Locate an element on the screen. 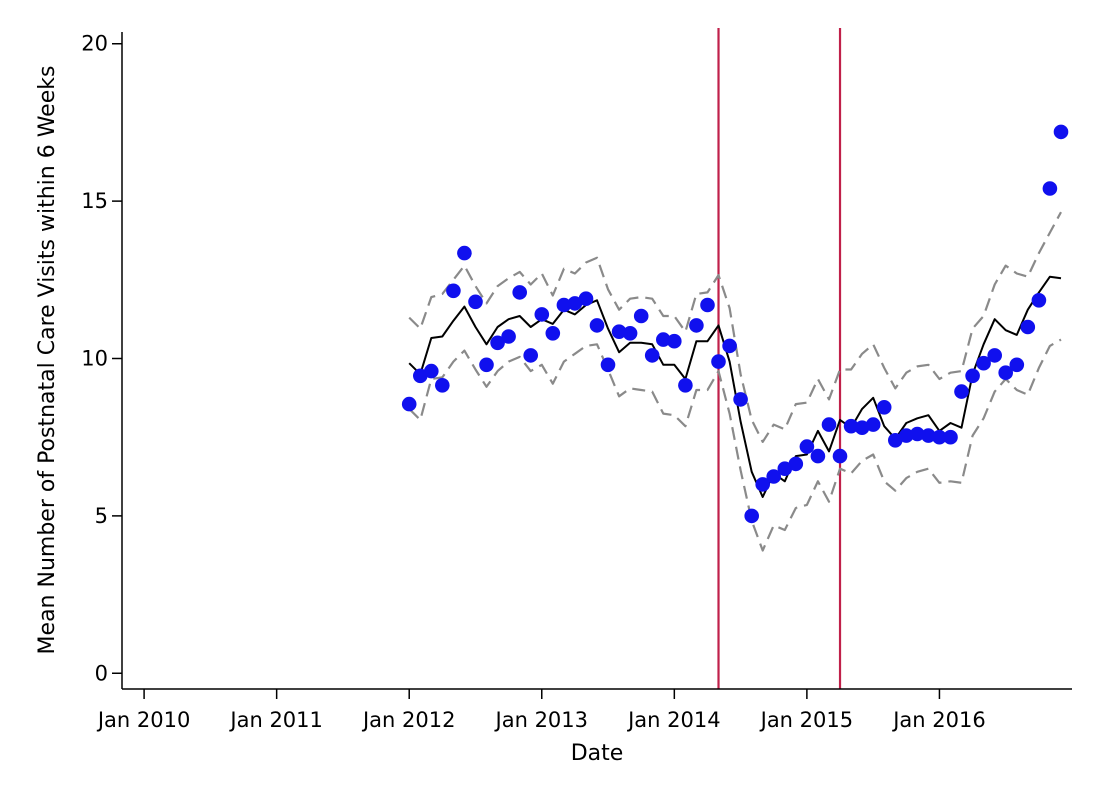 This screenshot has height=805, width=1100. x-tick-label: Jan 2015 is located at coordinates (806, 720).